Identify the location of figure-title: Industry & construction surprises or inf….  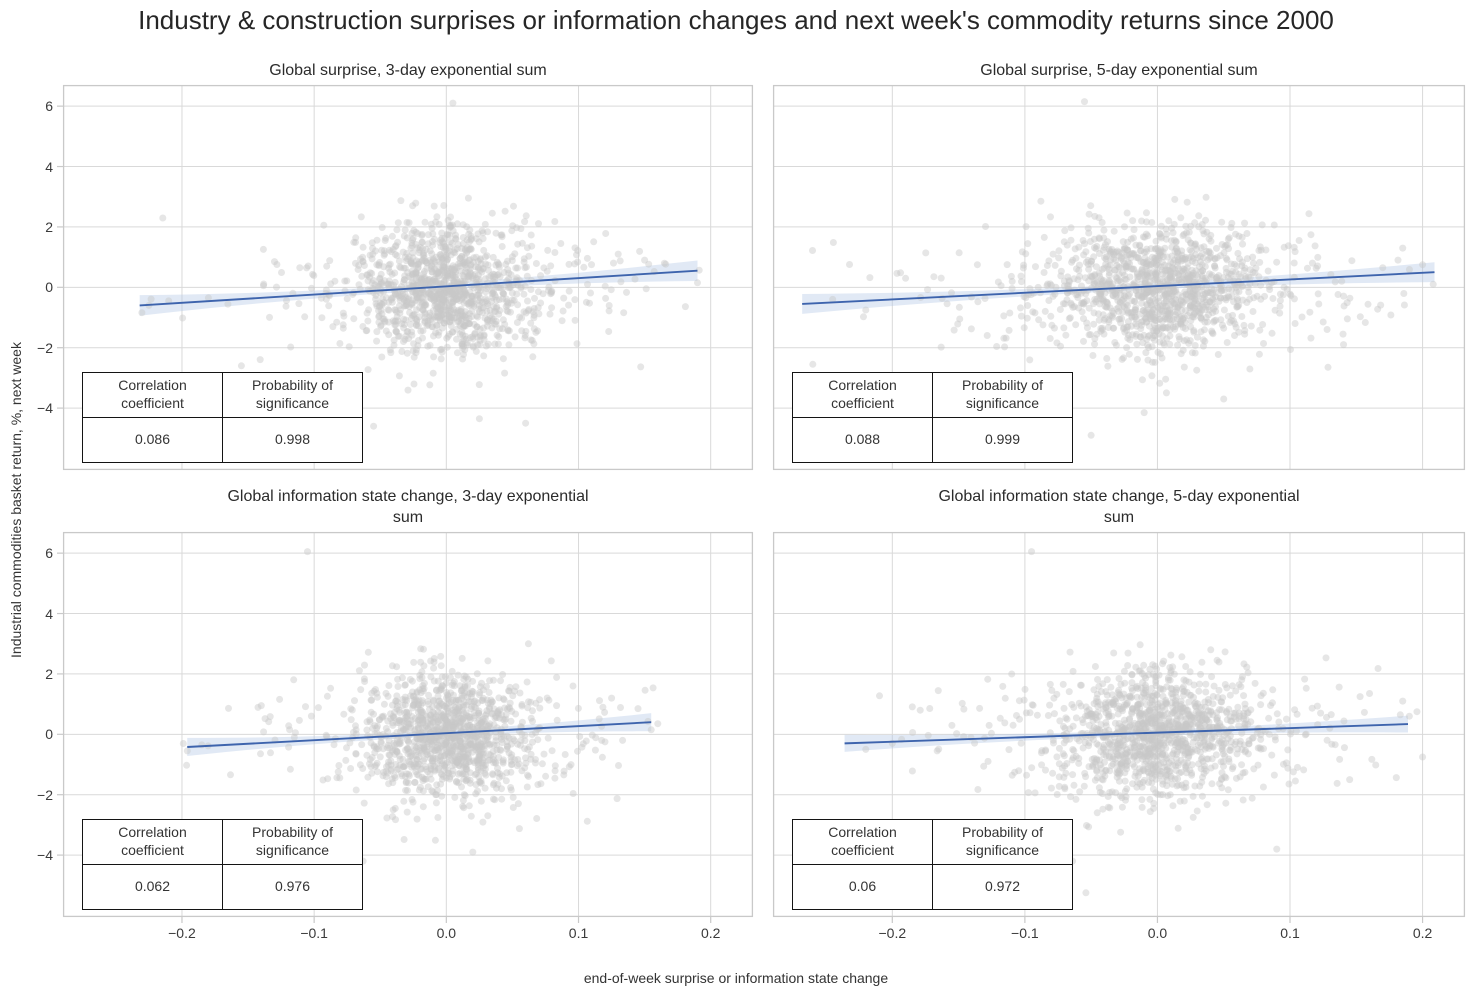
(736, 20).